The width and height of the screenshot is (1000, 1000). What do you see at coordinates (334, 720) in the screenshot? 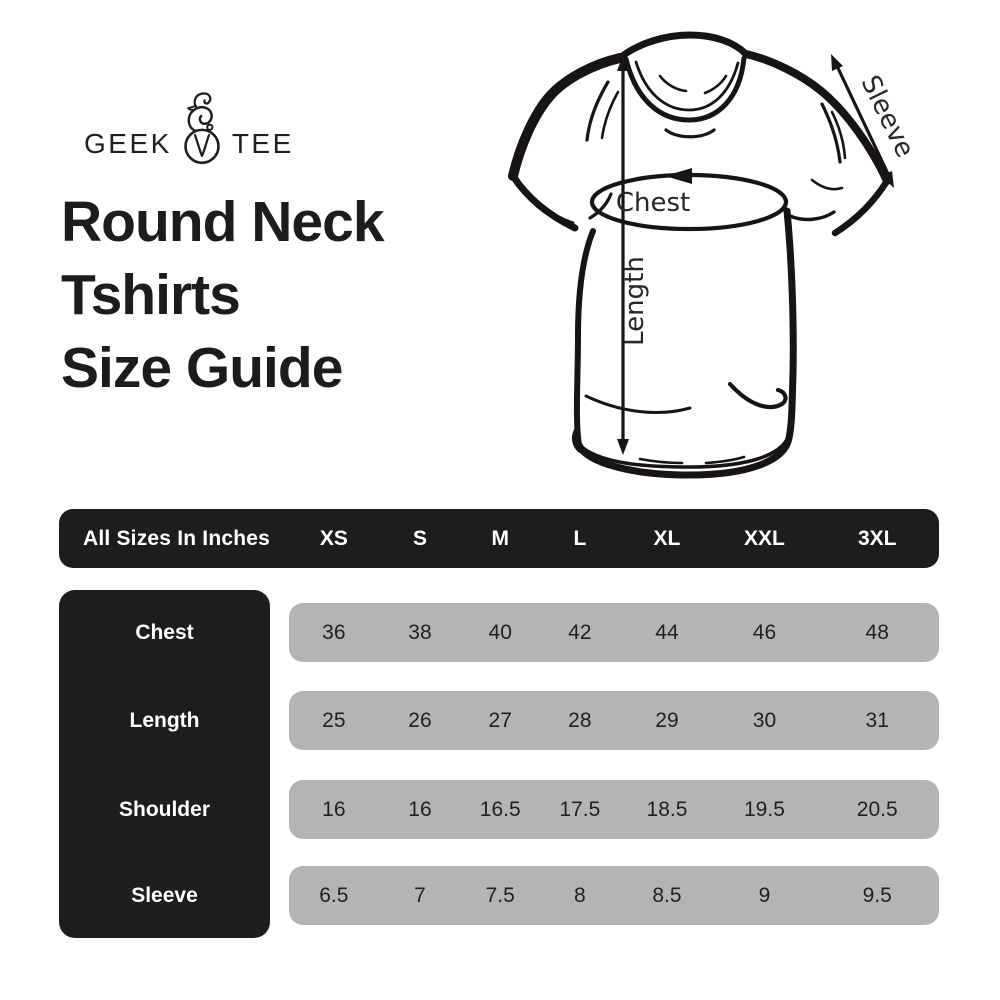
I see `length-xs: 25` at bounding box center [334, 720].